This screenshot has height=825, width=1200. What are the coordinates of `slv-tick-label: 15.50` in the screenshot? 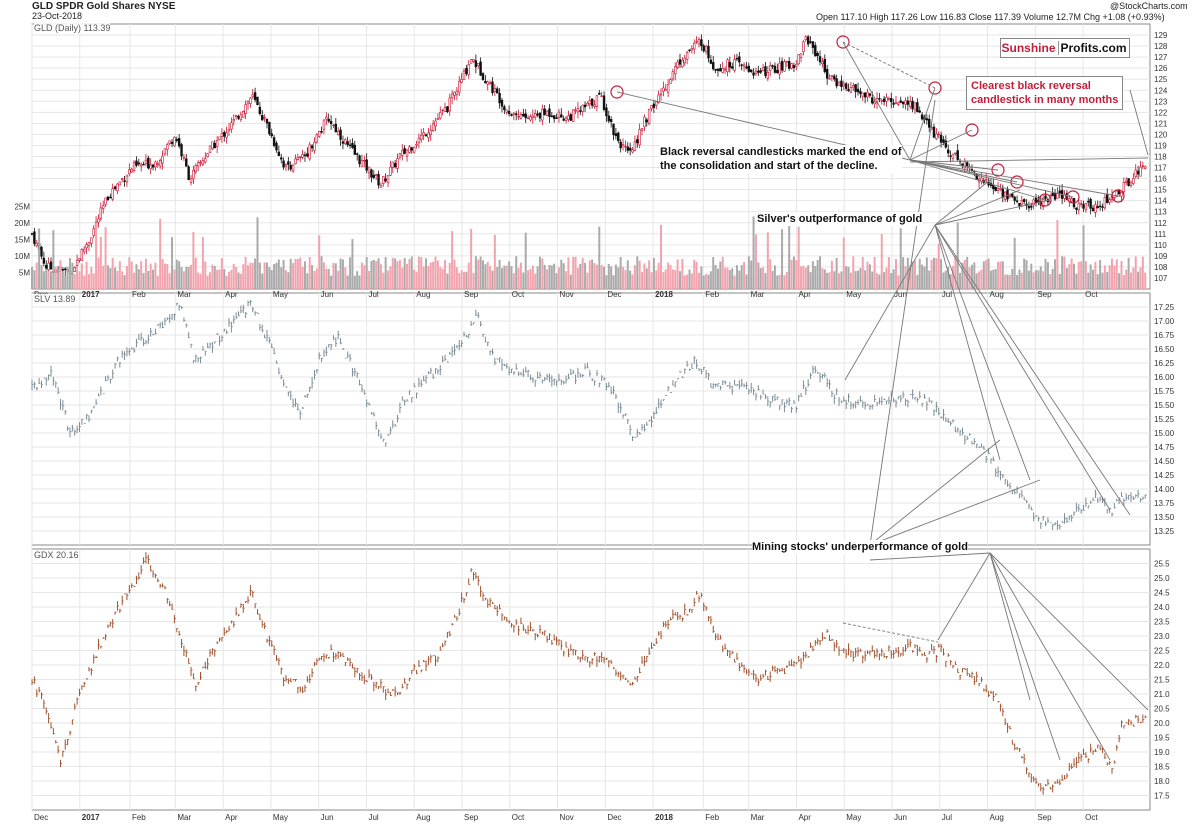 It's located at (1164, 405).